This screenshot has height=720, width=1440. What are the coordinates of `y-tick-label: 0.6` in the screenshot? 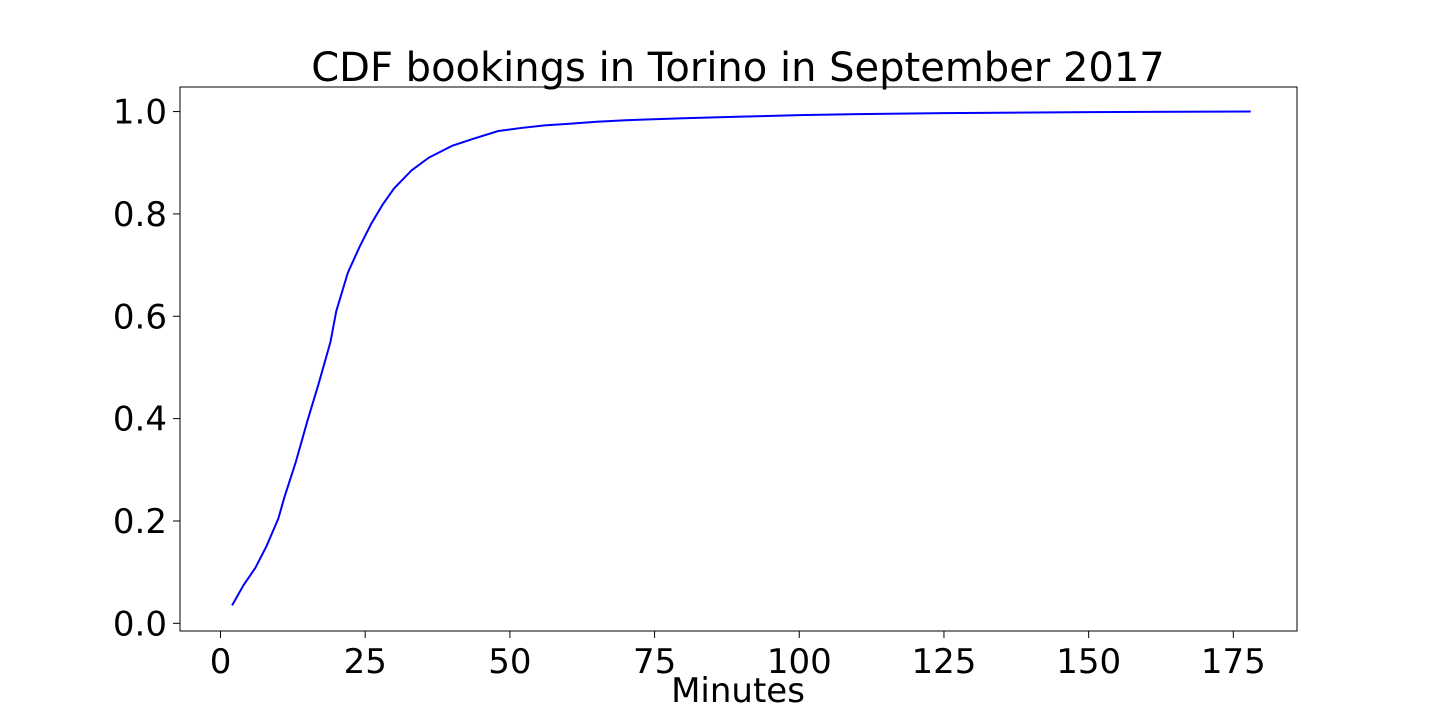 It's located at (140, 317).